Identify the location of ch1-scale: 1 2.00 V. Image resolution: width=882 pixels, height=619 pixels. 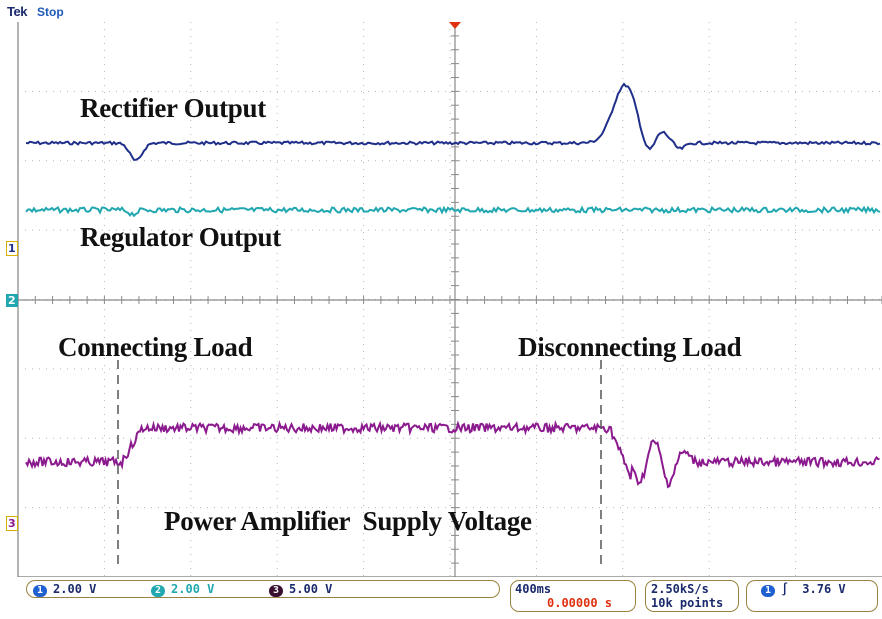
(64, 589).